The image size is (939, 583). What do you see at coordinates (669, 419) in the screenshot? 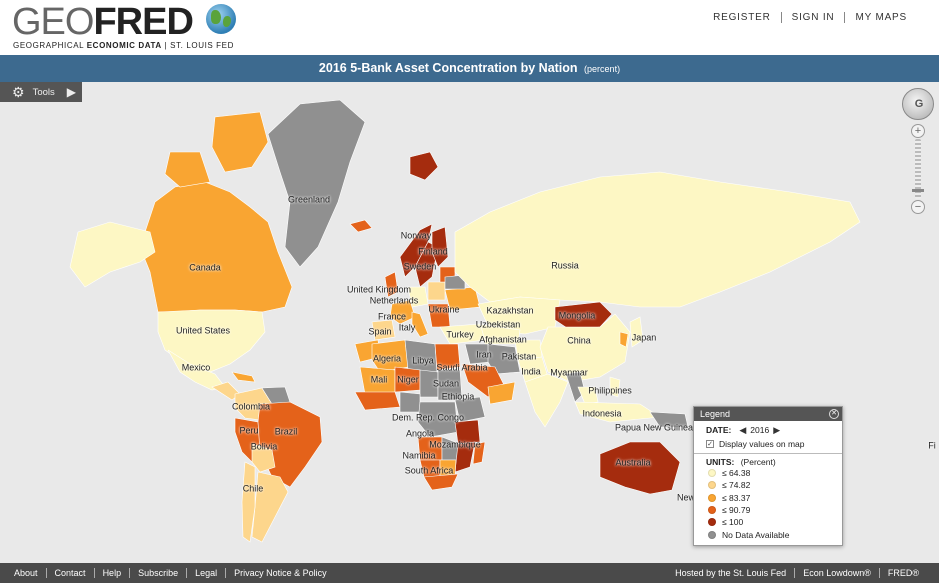
I see `country-papua-new-guinea` at bounding box center [669, 419].